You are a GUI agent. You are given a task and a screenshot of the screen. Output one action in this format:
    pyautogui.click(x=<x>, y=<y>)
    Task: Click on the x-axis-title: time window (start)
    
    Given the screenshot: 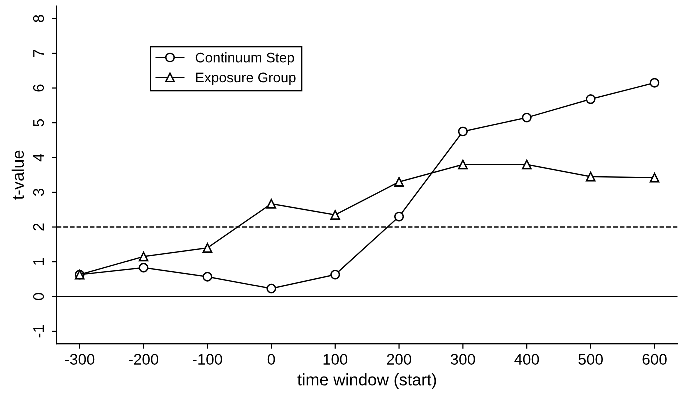 What is the action you would take?
    pyautogui.click(x=367, y=382)
    